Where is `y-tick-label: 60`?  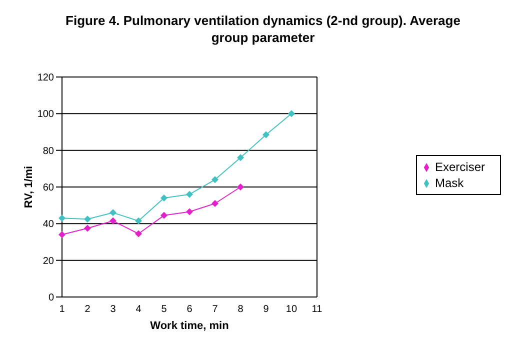 y-tick-label: 60 is located at coordinates (48, 188).